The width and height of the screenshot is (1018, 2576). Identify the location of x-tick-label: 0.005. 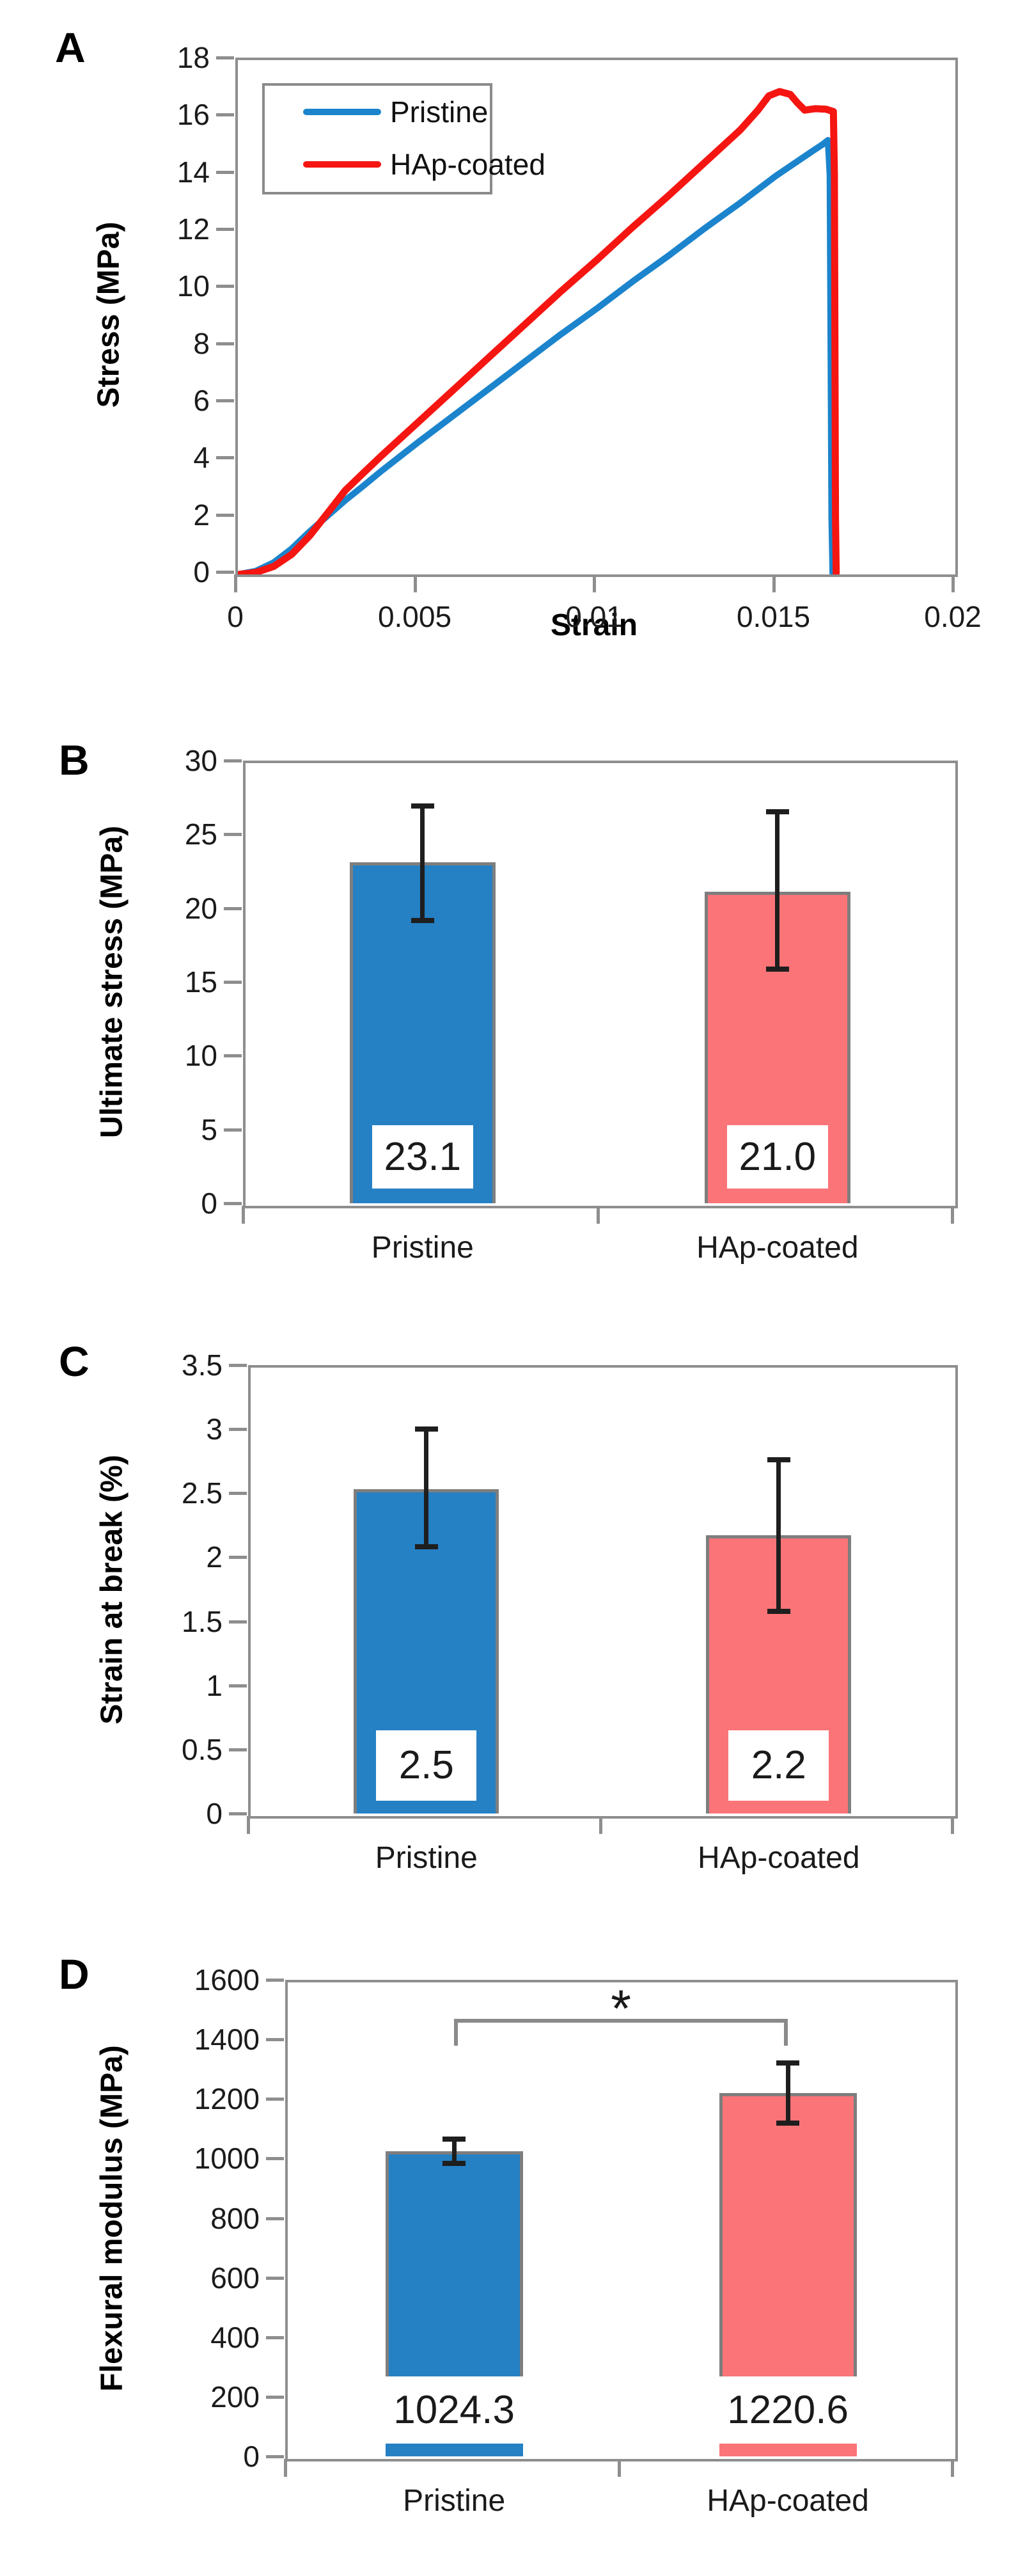
(414, 616).